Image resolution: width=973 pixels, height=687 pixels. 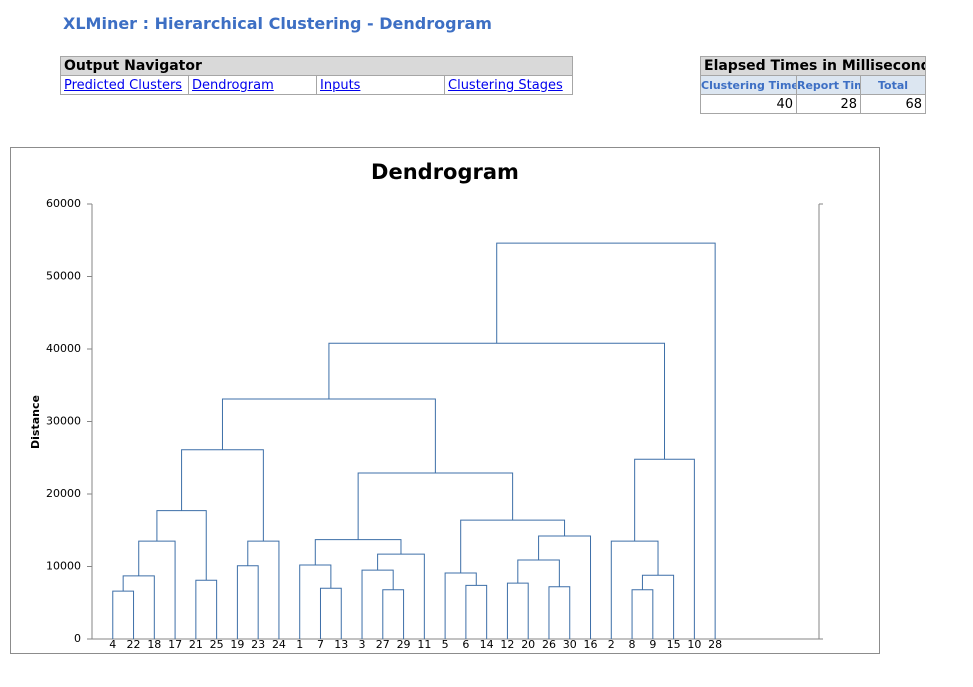 I want to click on y-tick-label: 10000, so click(x=63, y=566).